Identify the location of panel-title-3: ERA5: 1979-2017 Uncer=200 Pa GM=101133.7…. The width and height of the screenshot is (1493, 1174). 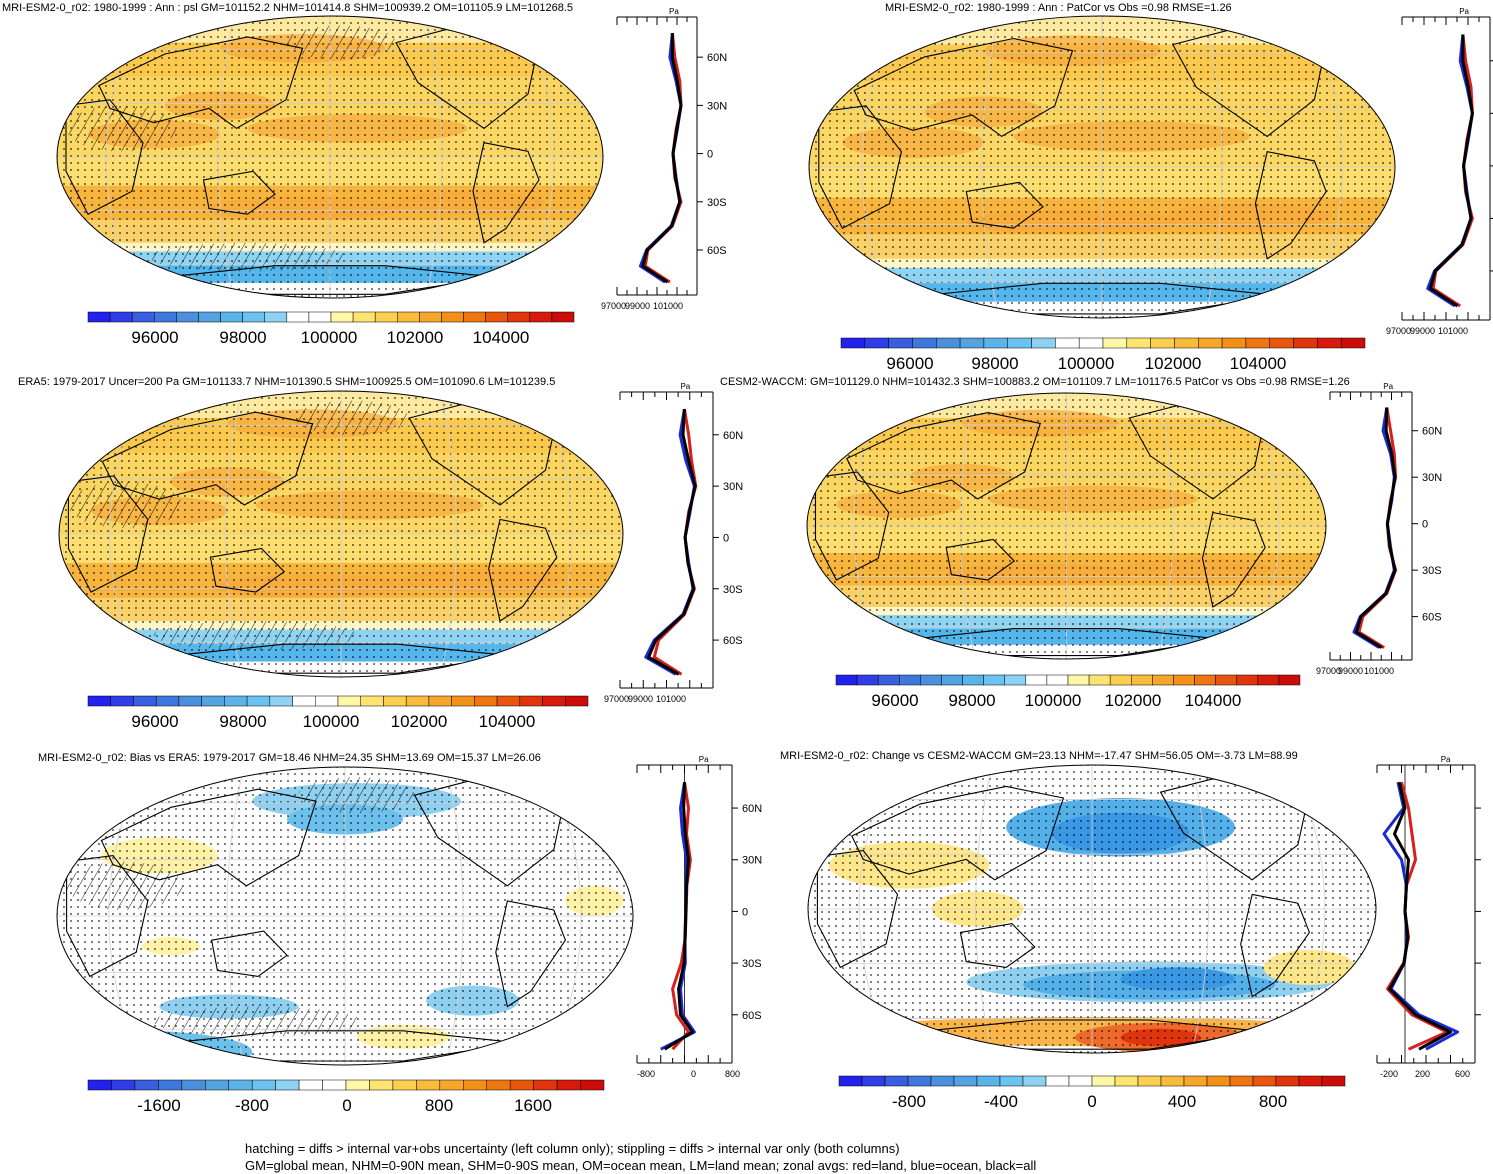
(287, 382).